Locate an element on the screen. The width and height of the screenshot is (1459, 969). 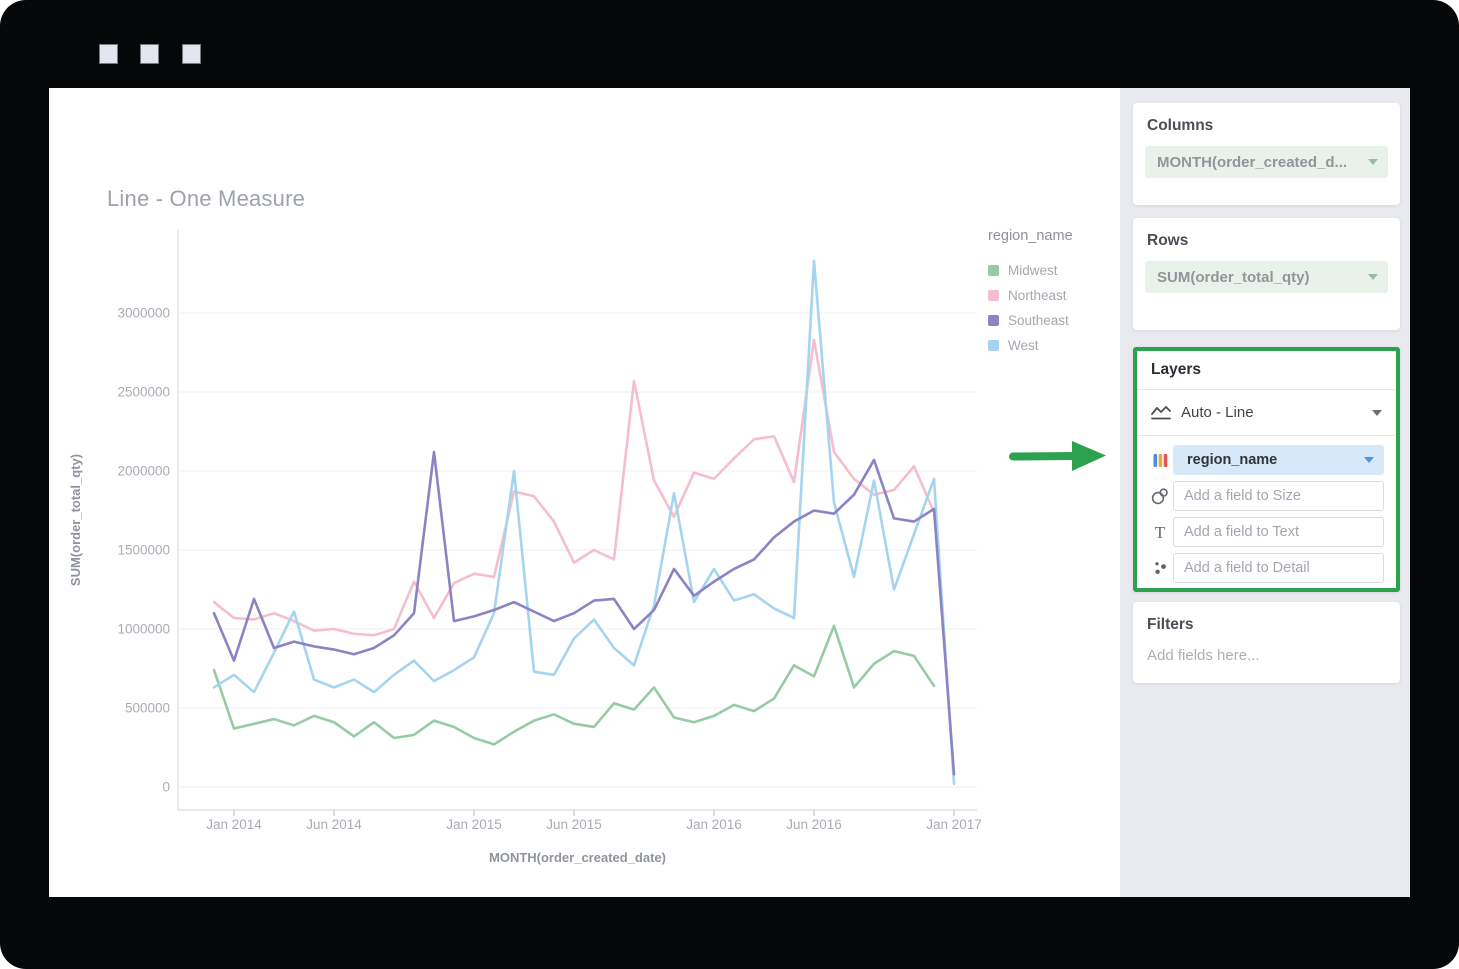
color-field-label: region_name is located at coordinates (1232, 460).